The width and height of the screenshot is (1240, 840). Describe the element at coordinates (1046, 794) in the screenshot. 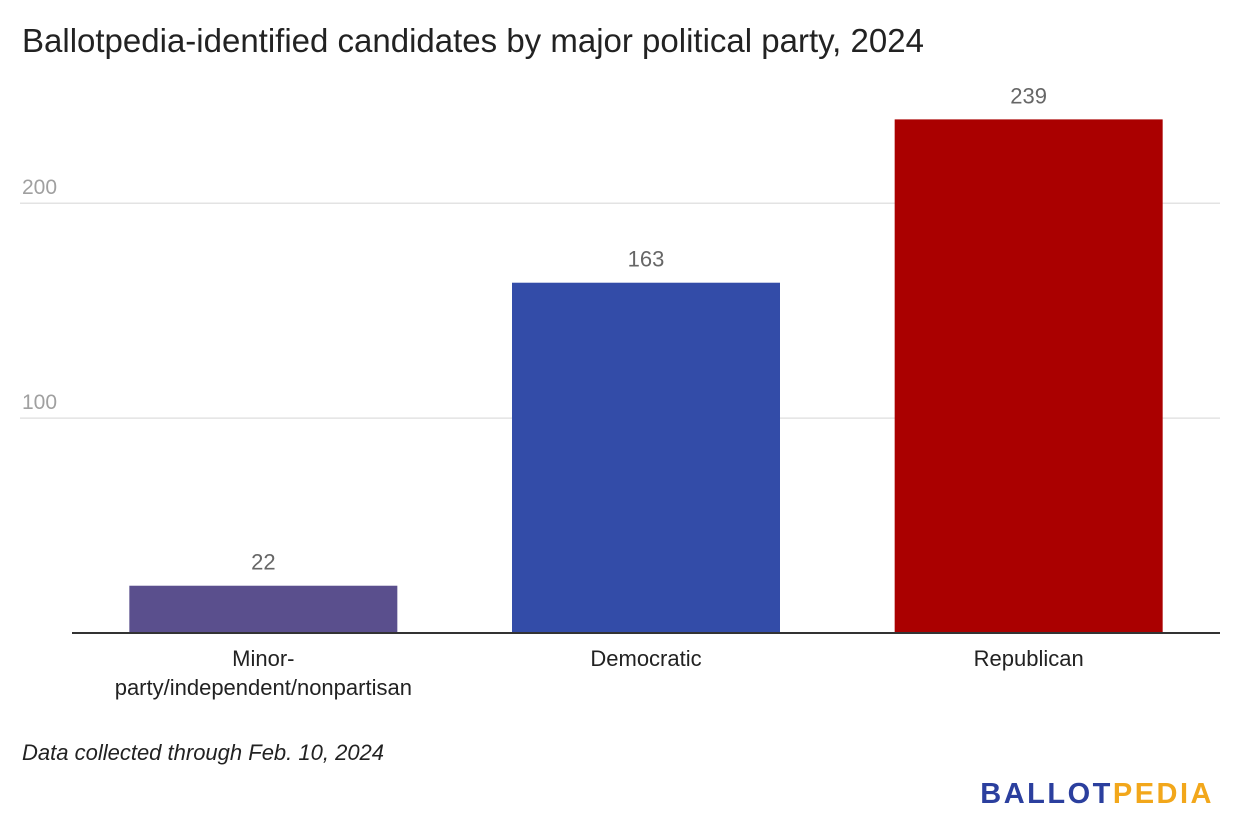

I see `logo-ballot-text: BALLOT` at that location.